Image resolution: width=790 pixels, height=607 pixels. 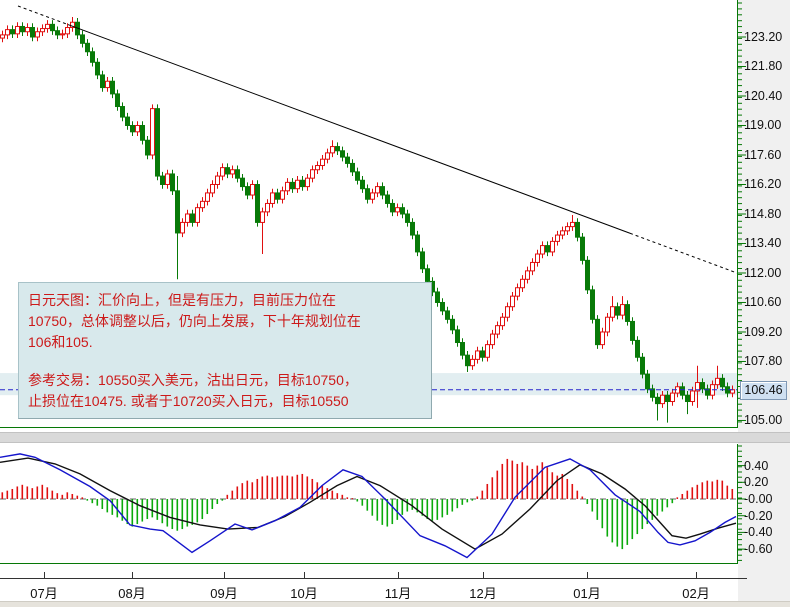 I want to click on price-axis-label: 120.40, so click(x=763, y=95).